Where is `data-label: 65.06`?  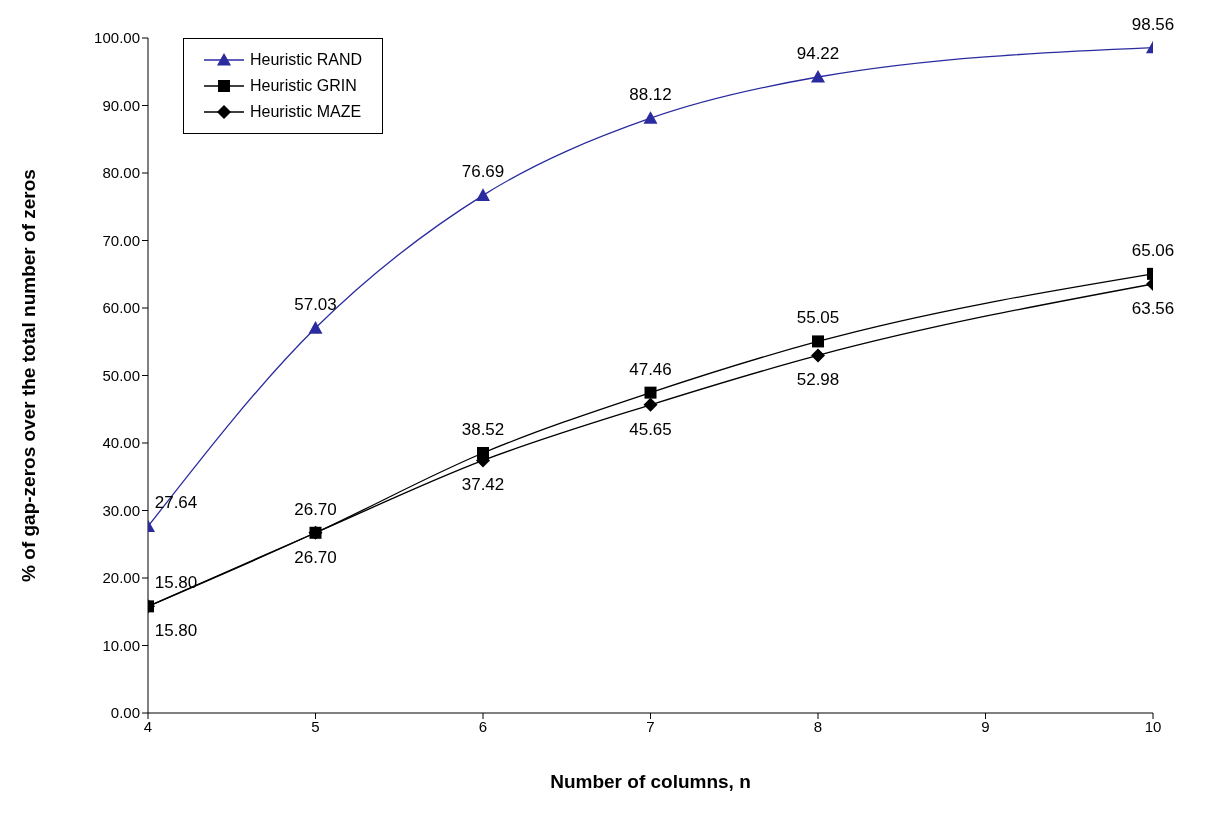
data-label: 65.06 is located at coordinates (1153, 250).